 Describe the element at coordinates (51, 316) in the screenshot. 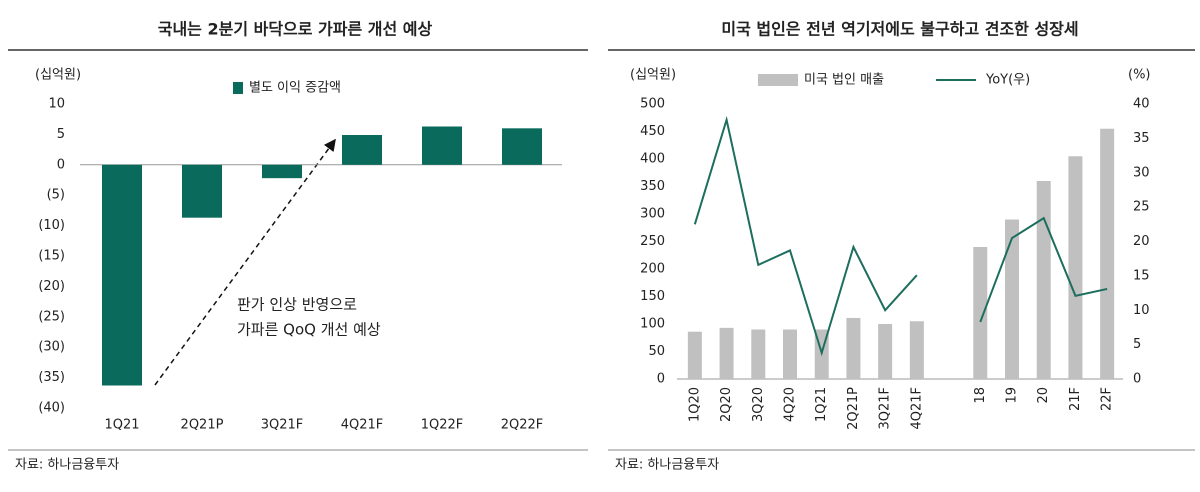

I see `y-tick-label: (25)` at that location.